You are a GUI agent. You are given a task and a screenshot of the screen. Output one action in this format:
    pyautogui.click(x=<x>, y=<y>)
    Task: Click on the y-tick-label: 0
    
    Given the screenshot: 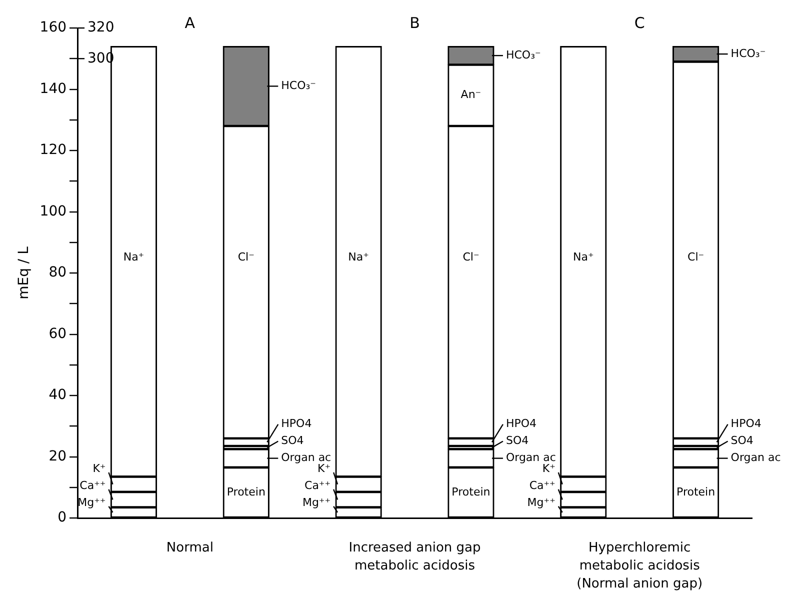 What is the action you would take?
    pyautogui.click(x=62, y=518)
    